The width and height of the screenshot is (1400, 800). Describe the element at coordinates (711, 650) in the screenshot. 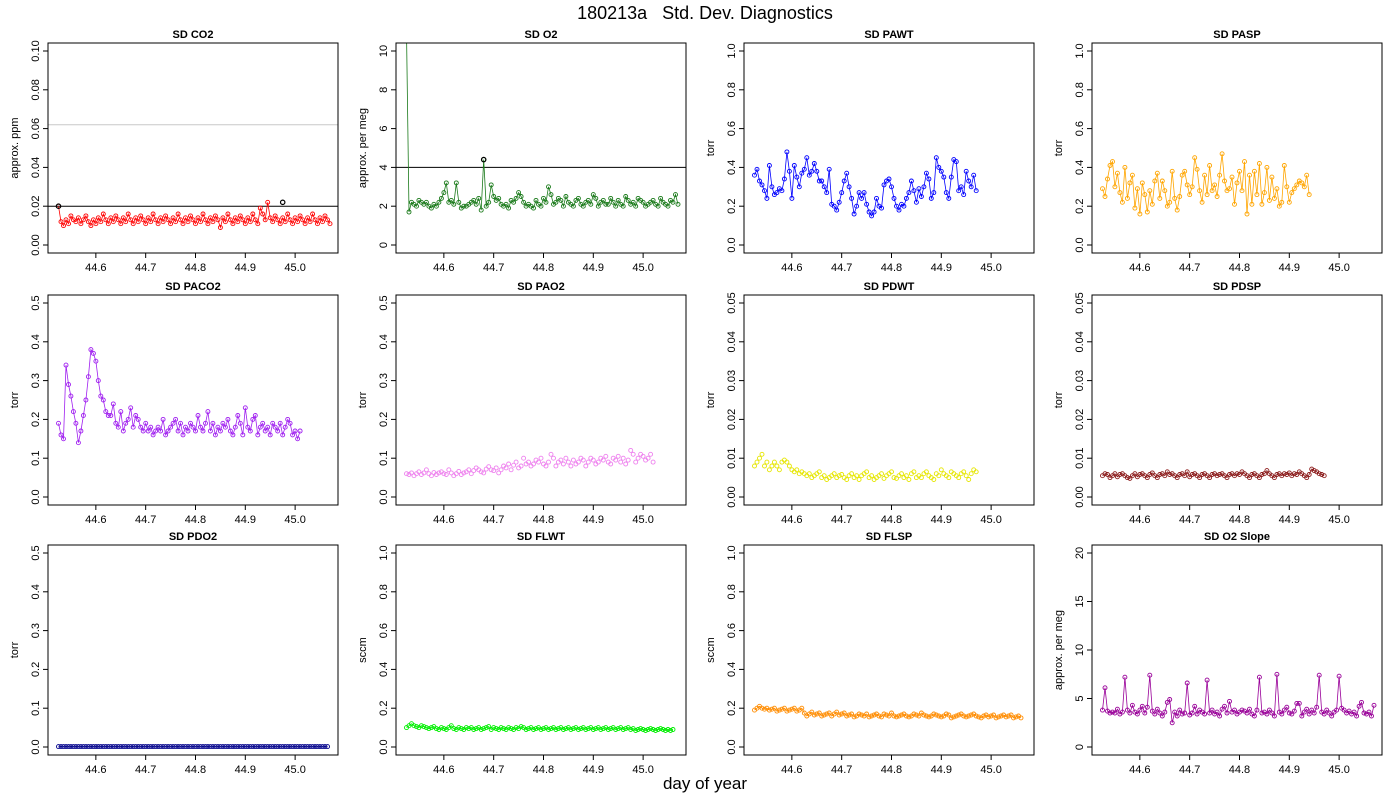

I see `y-axis-label: sccm` at that location.